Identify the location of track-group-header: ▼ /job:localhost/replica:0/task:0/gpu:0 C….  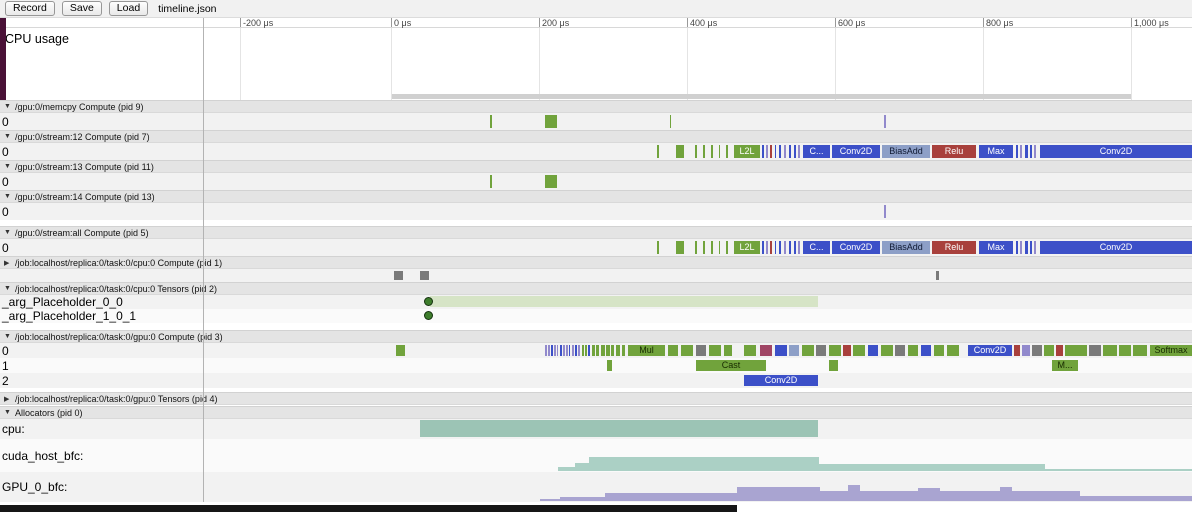
(596, 336).